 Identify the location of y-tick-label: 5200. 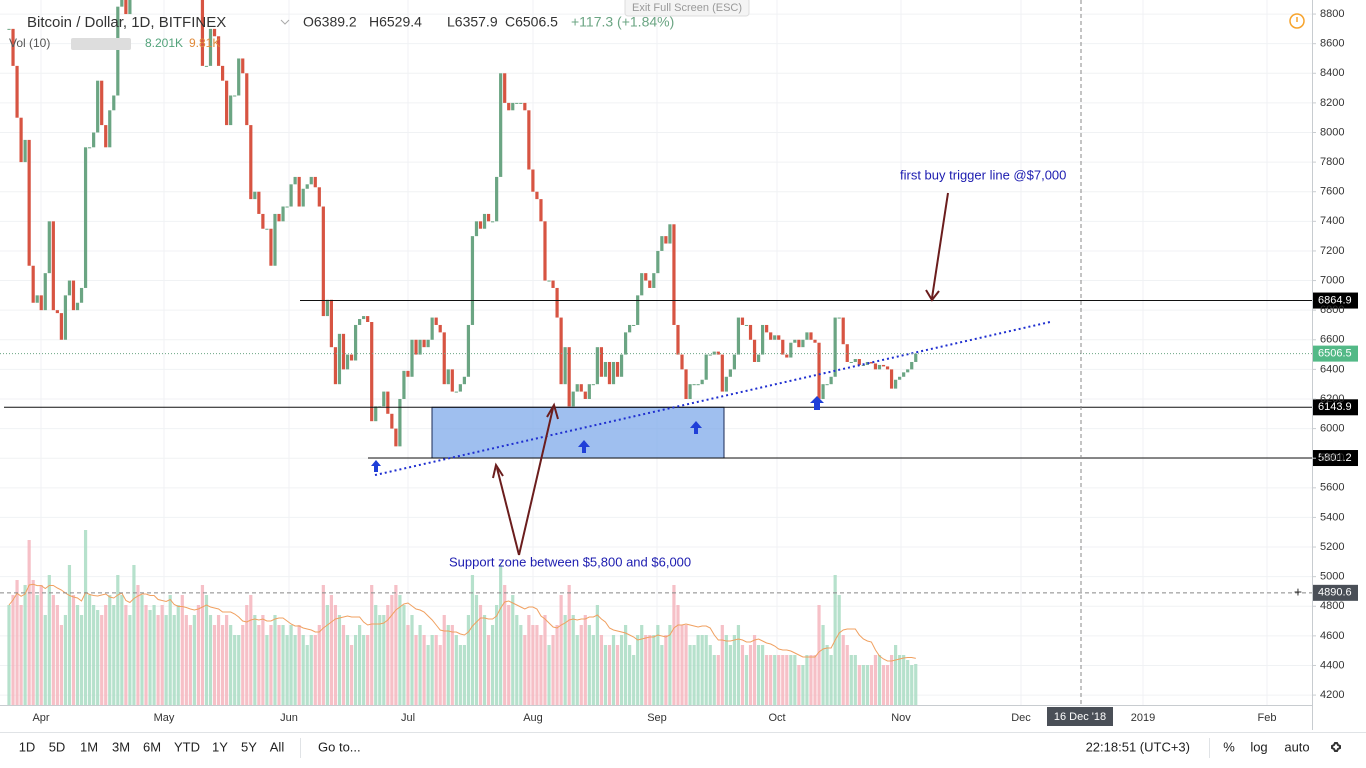
(1332, 547).